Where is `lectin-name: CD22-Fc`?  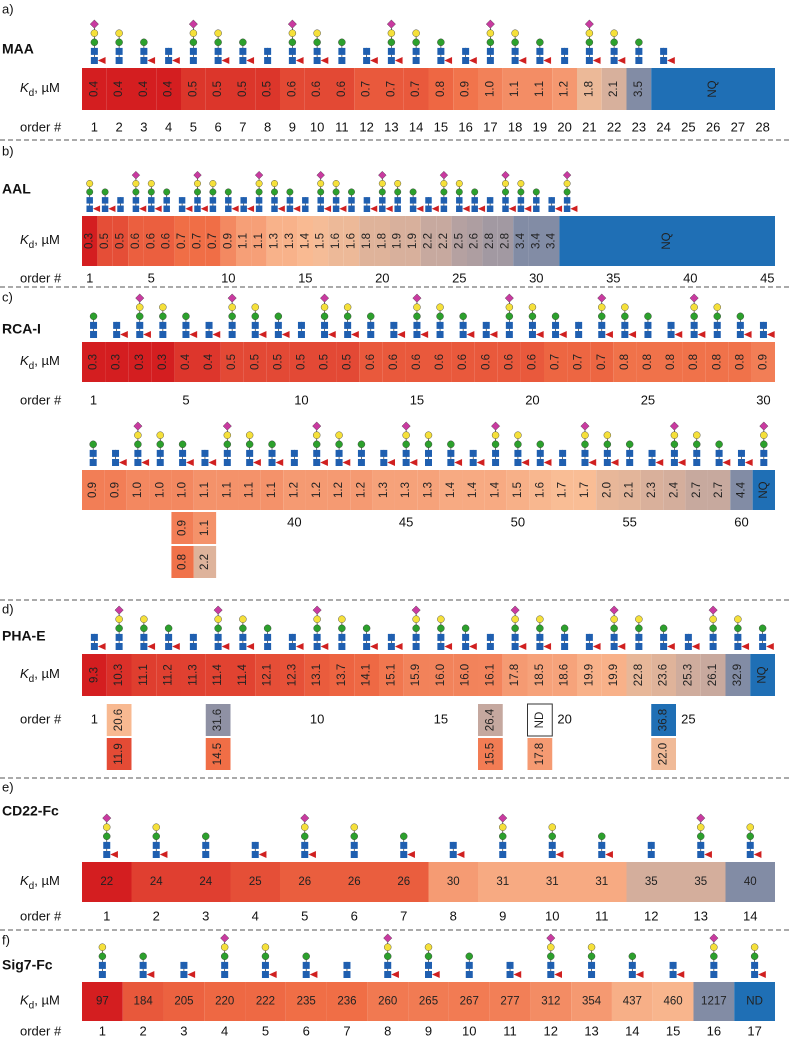 lectin-name: CD22-Fc is located at coordinates (30, 811).